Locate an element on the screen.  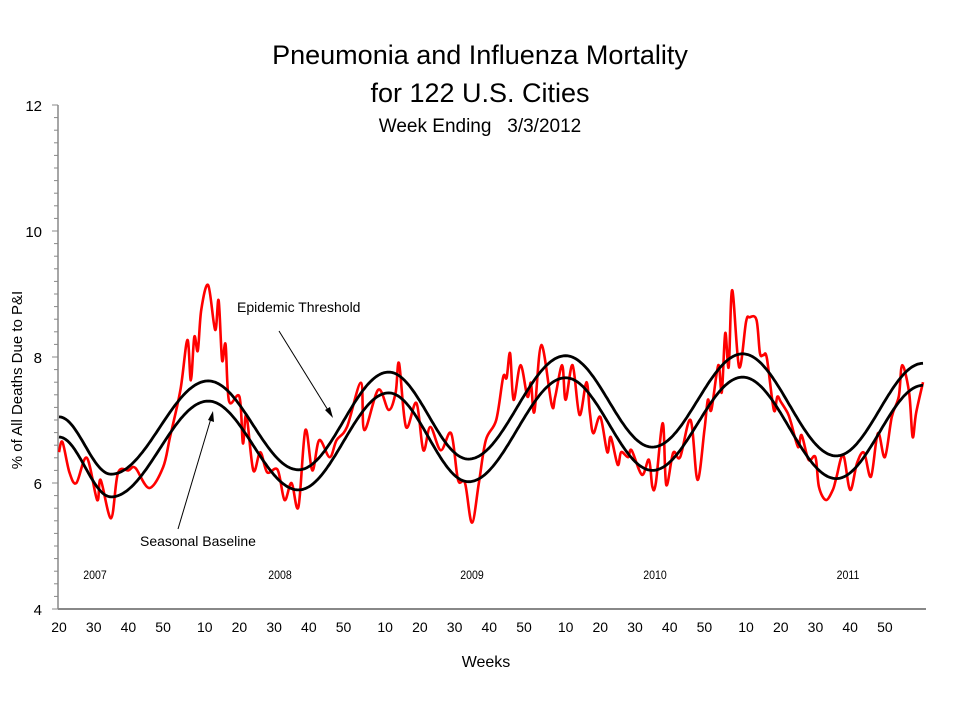
y-axis-label: % of All Deaths Due to P&I is located at coordinates (17, 380).